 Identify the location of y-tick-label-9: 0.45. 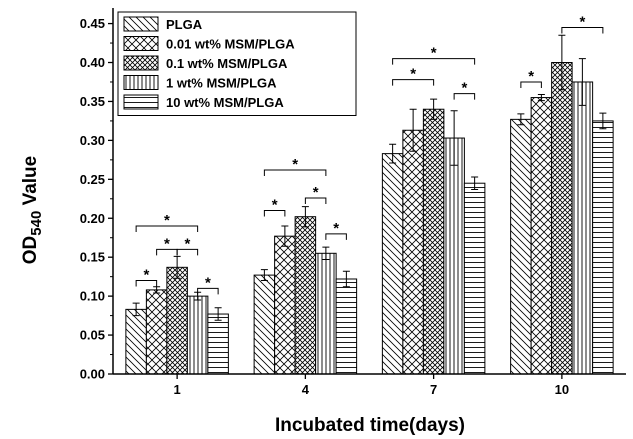
(92, 23).